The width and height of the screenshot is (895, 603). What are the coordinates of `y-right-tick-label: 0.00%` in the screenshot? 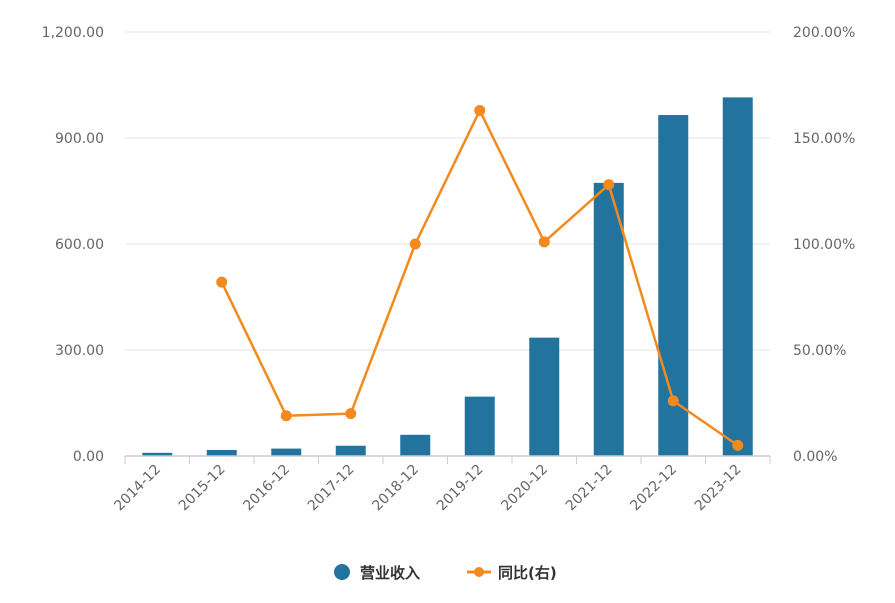 It's located at (815, 457).